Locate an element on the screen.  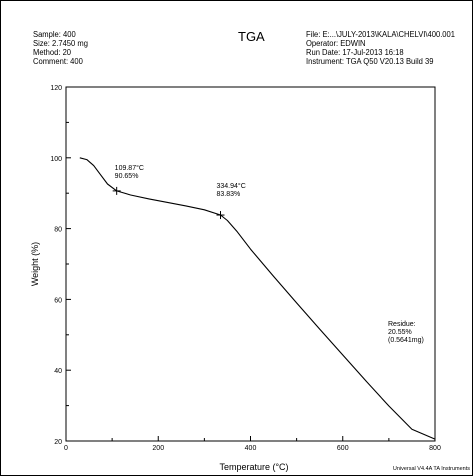
comment-label: Comment: 400 is located at coordinates (58, 61).